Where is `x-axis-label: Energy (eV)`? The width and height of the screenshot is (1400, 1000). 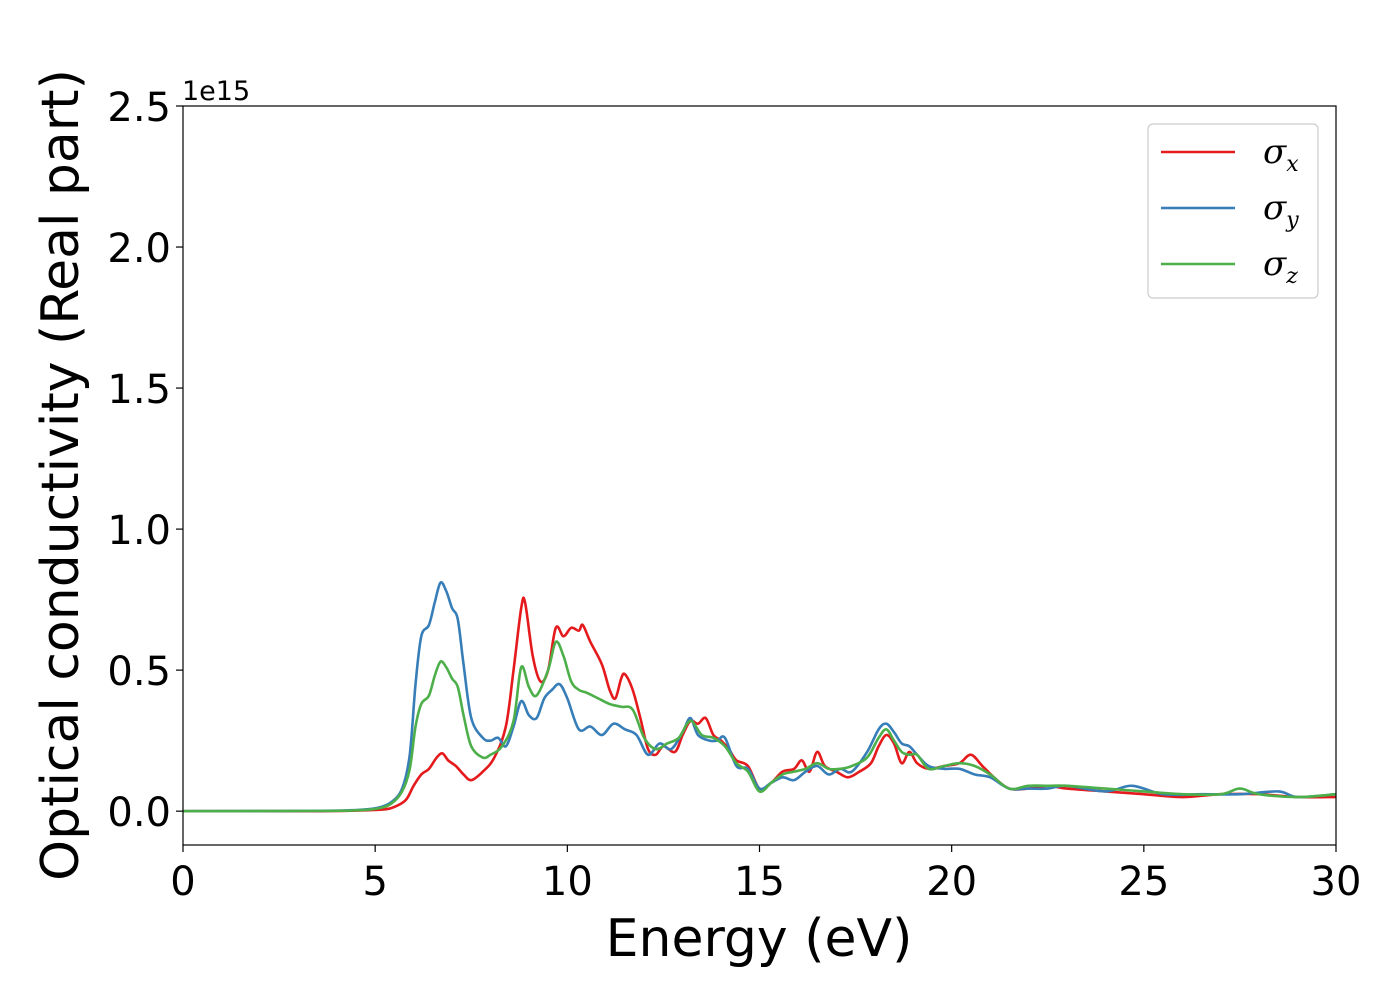
x-axis-label: Energy (eV) is located at coordinates (759, 939).